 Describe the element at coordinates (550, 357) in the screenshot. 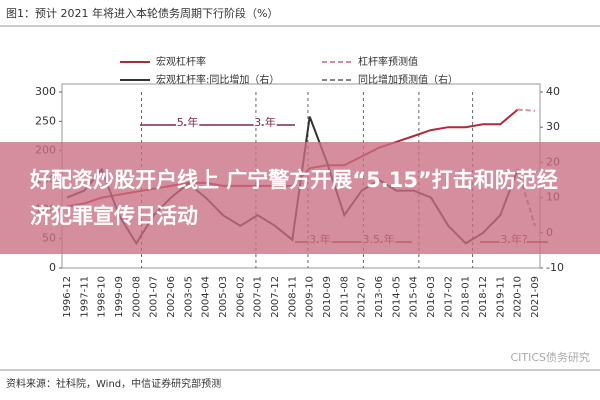

I see `watermark: CITICS债务研究` at that location.